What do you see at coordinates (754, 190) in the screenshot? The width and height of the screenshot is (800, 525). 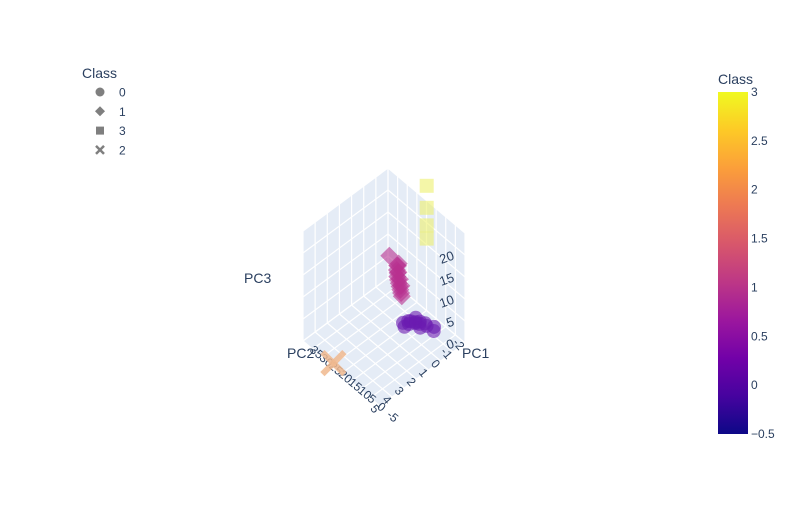 I see `colorbar-tick-label: 2` at bounding box center [754, 190].